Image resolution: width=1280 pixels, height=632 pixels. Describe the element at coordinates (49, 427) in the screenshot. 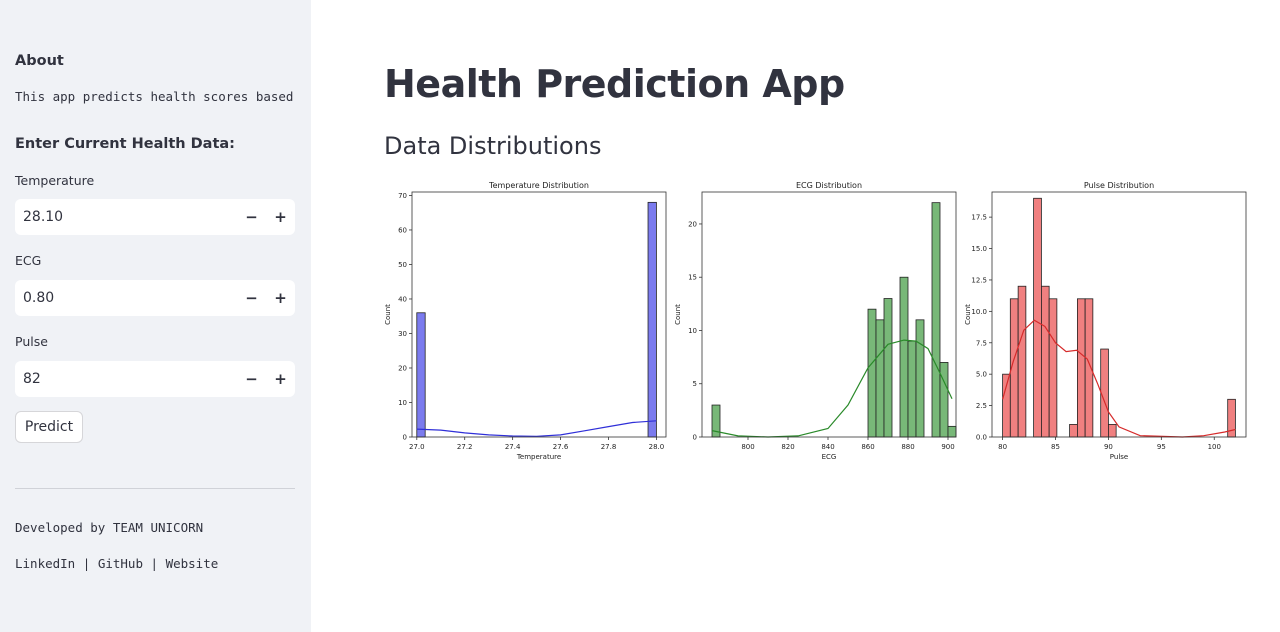

I see `predict-button: Predict` at that location.